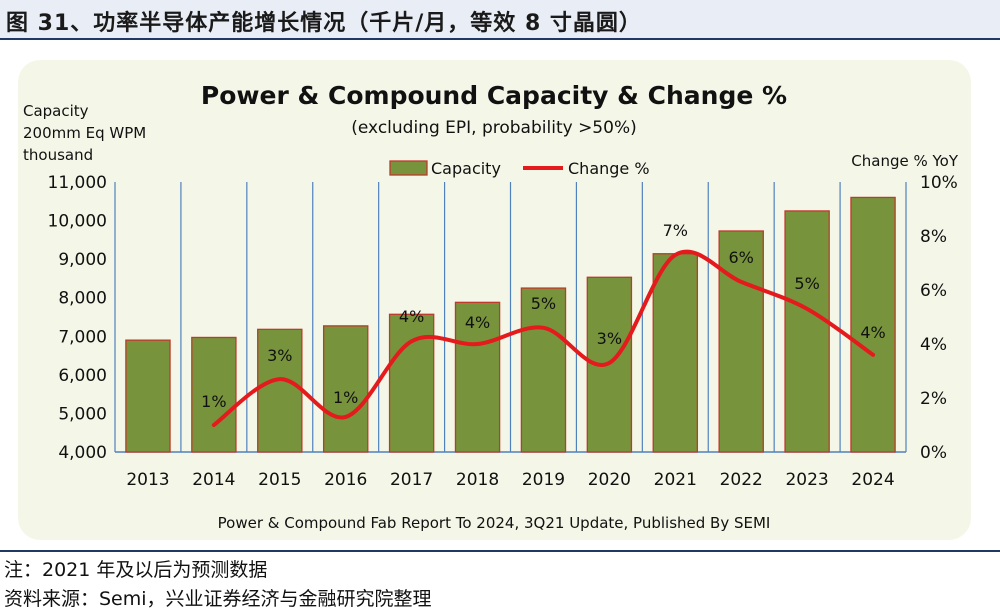  I want to click on y2-tick-label: 8%, so click(933, 237).